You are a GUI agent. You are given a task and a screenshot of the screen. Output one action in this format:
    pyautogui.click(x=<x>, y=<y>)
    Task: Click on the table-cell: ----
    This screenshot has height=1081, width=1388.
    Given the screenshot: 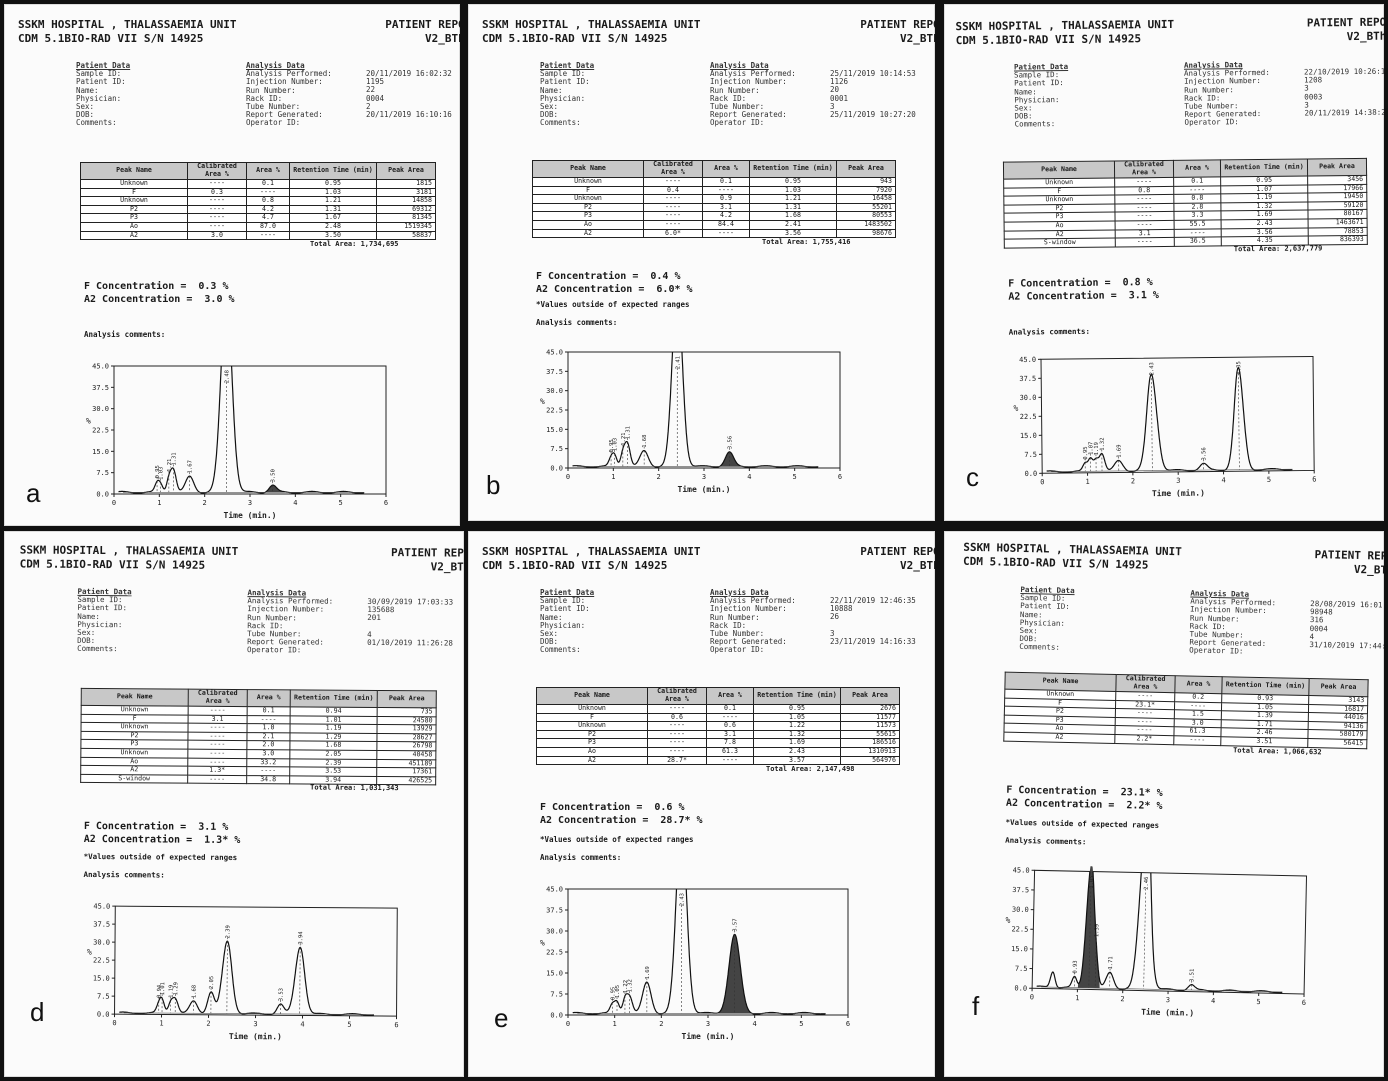 What is the action you would take?
    pyautogui.click(x=677, y=709)
    